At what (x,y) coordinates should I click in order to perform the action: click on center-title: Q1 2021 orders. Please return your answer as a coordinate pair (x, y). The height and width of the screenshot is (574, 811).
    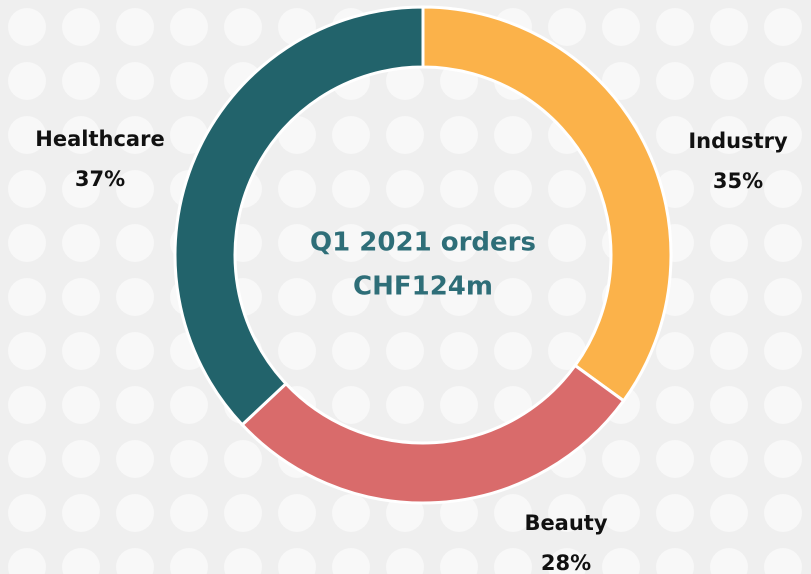
    Looking at the image, I should click on (423, 243).